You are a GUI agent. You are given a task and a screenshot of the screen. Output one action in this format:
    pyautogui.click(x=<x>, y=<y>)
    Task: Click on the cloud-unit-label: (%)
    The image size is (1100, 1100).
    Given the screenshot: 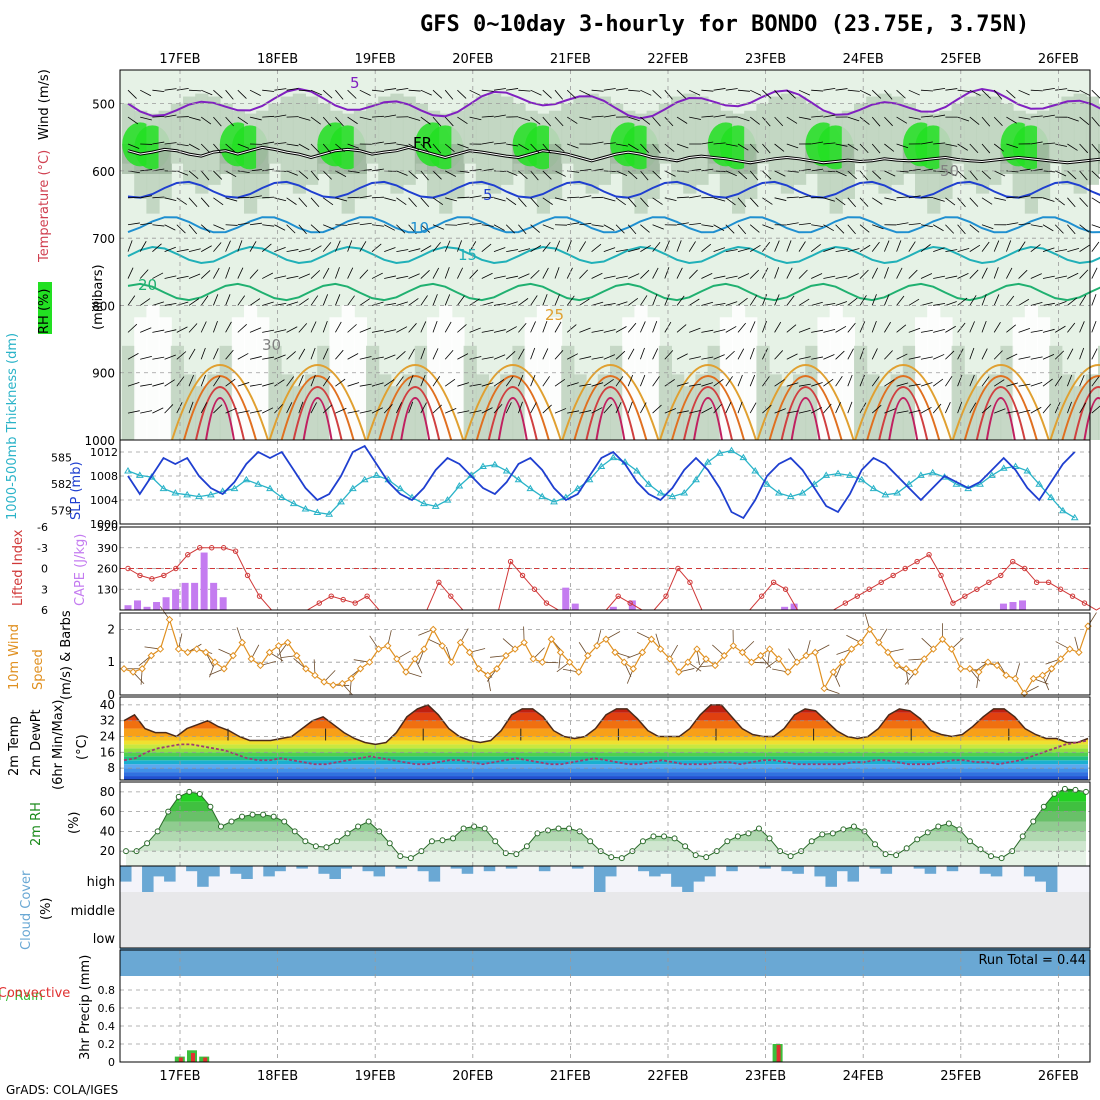 What is the action you would take?
    pyautogui.click(x=46, y=909)
    